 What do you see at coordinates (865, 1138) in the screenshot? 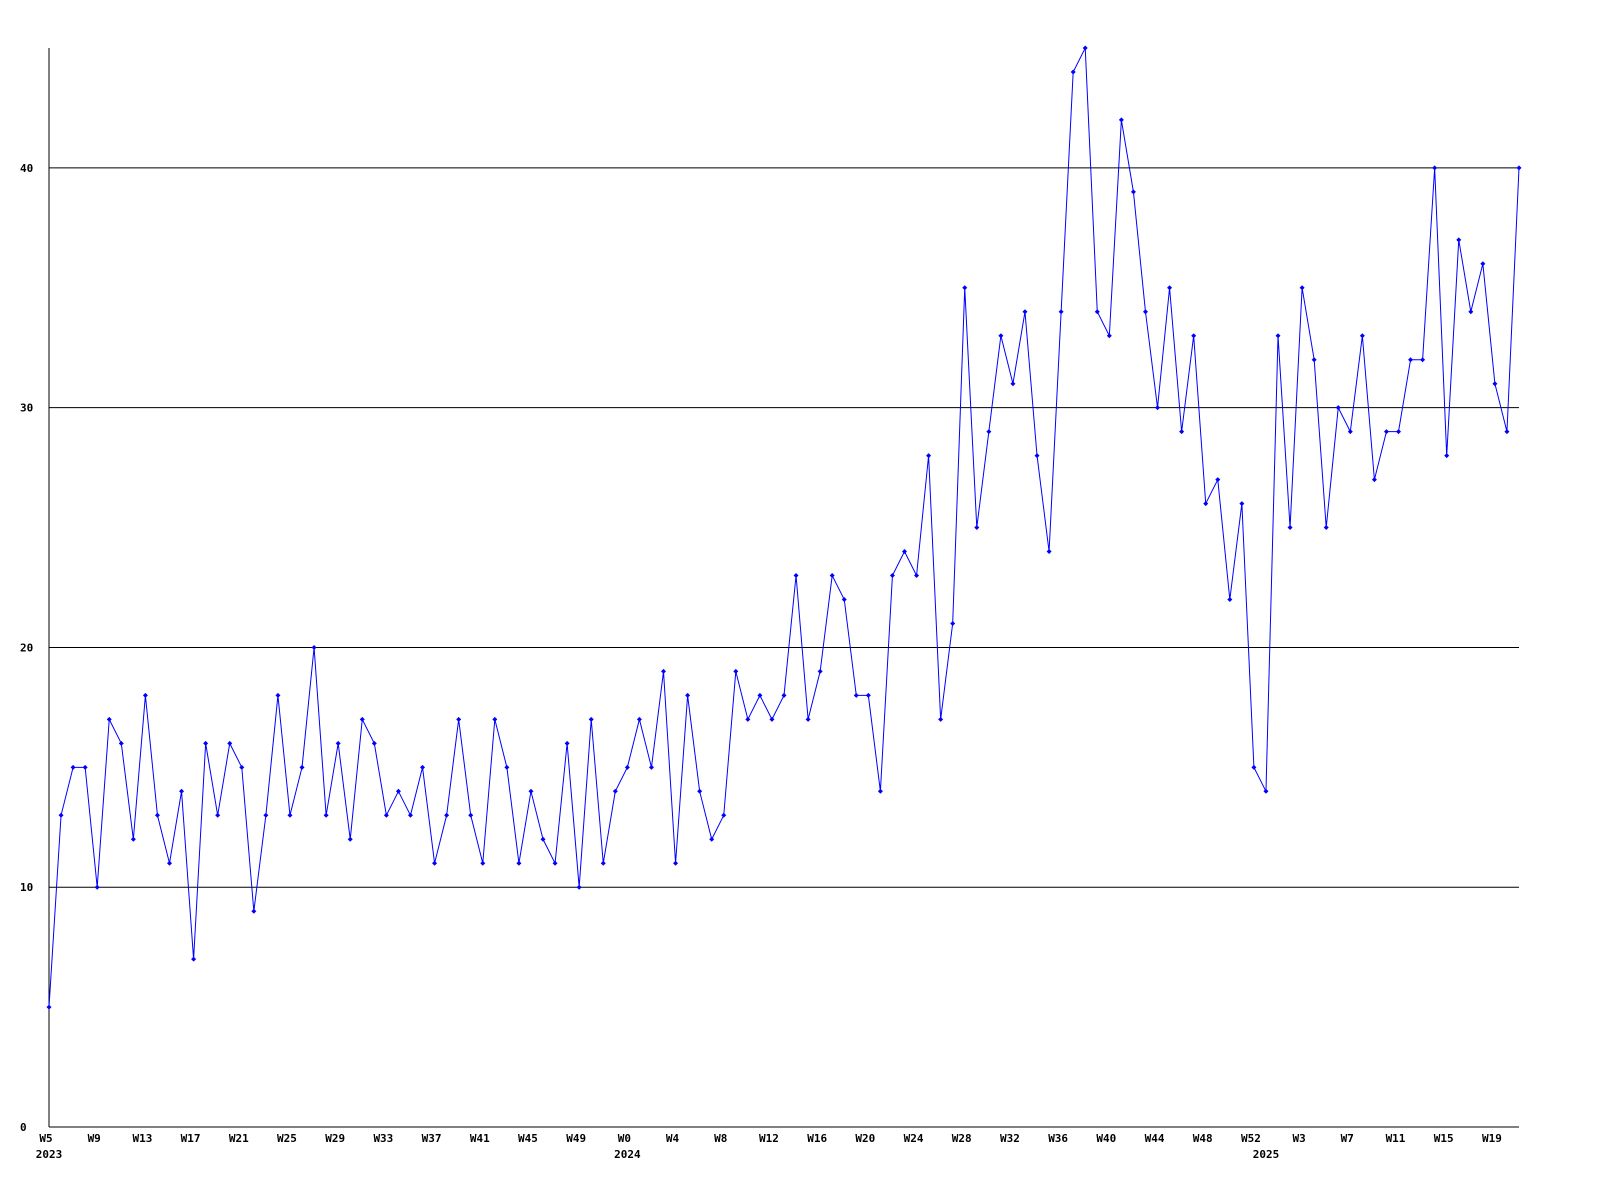
I see `x-tick-label: W20` at bounding box center [865, 1138].